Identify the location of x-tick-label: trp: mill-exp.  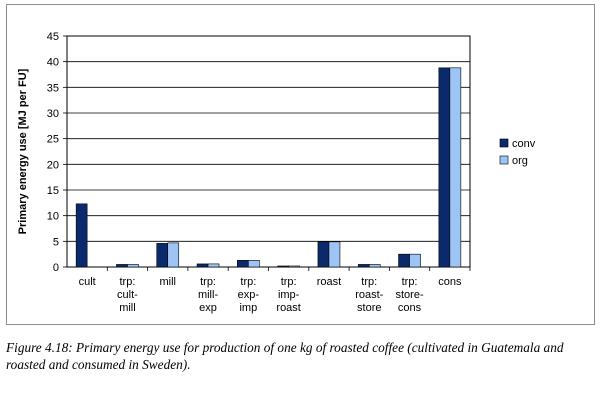
(208, 295).